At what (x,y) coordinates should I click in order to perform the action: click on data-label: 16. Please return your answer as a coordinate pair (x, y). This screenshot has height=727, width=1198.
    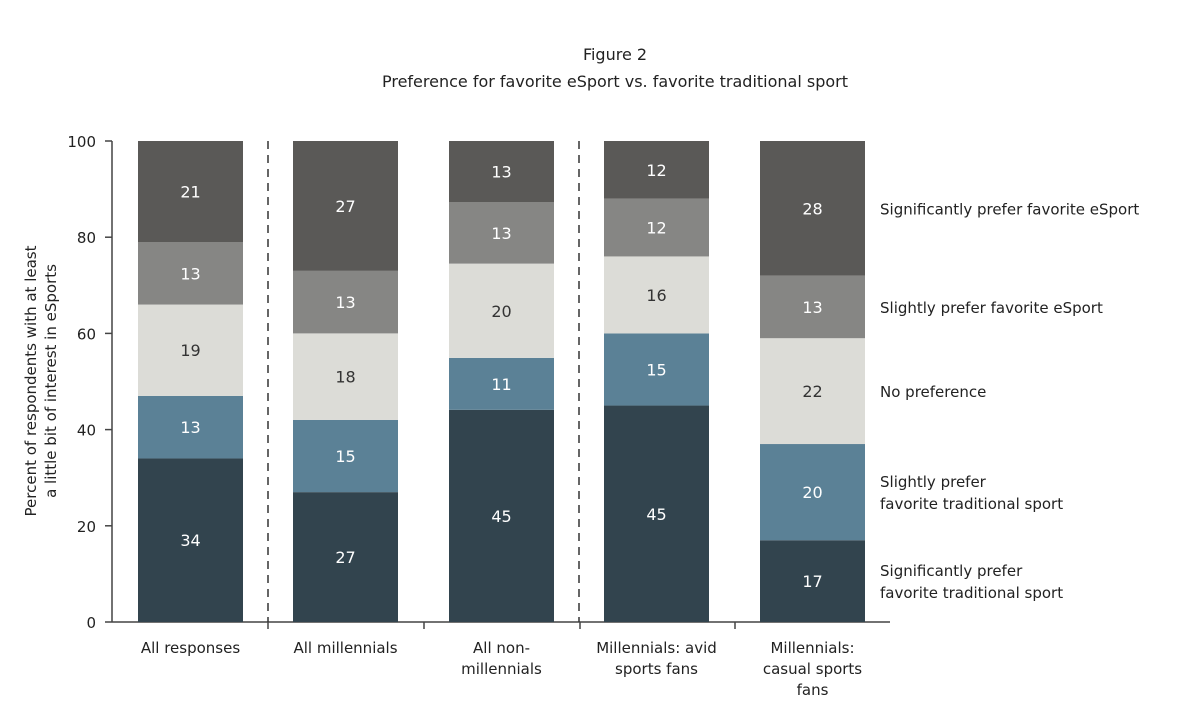
    Looking at the image, I should click on (656, 295).